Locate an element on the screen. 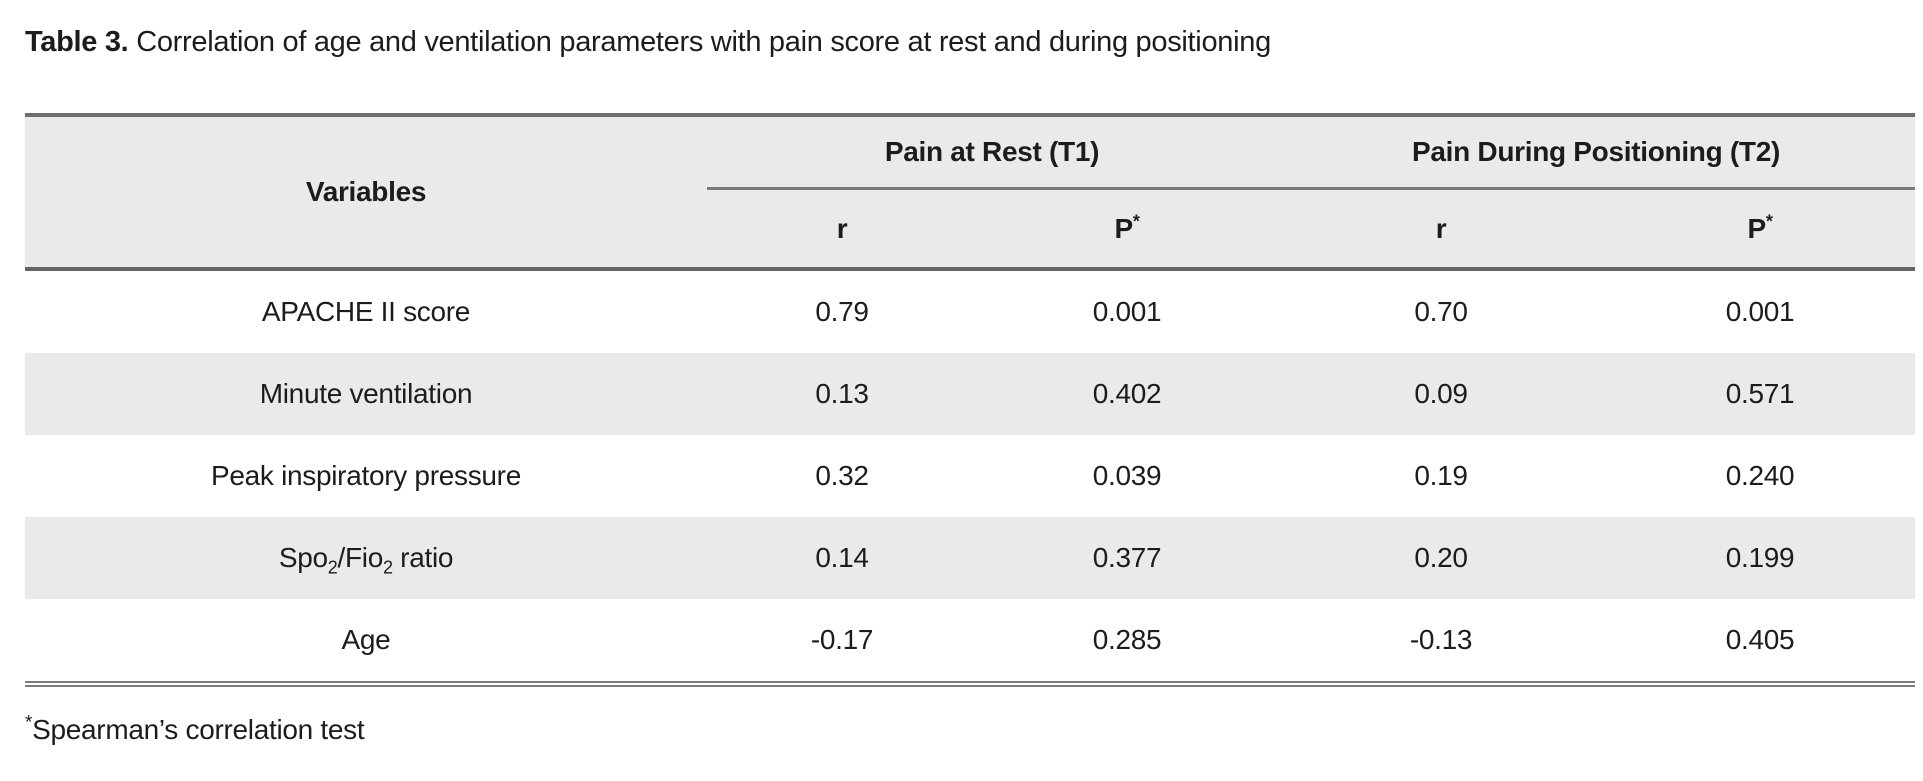 This screenshot has width=1923, height=781. spo2-fio2-label-part: ratio is located at coordinates (423, 557).